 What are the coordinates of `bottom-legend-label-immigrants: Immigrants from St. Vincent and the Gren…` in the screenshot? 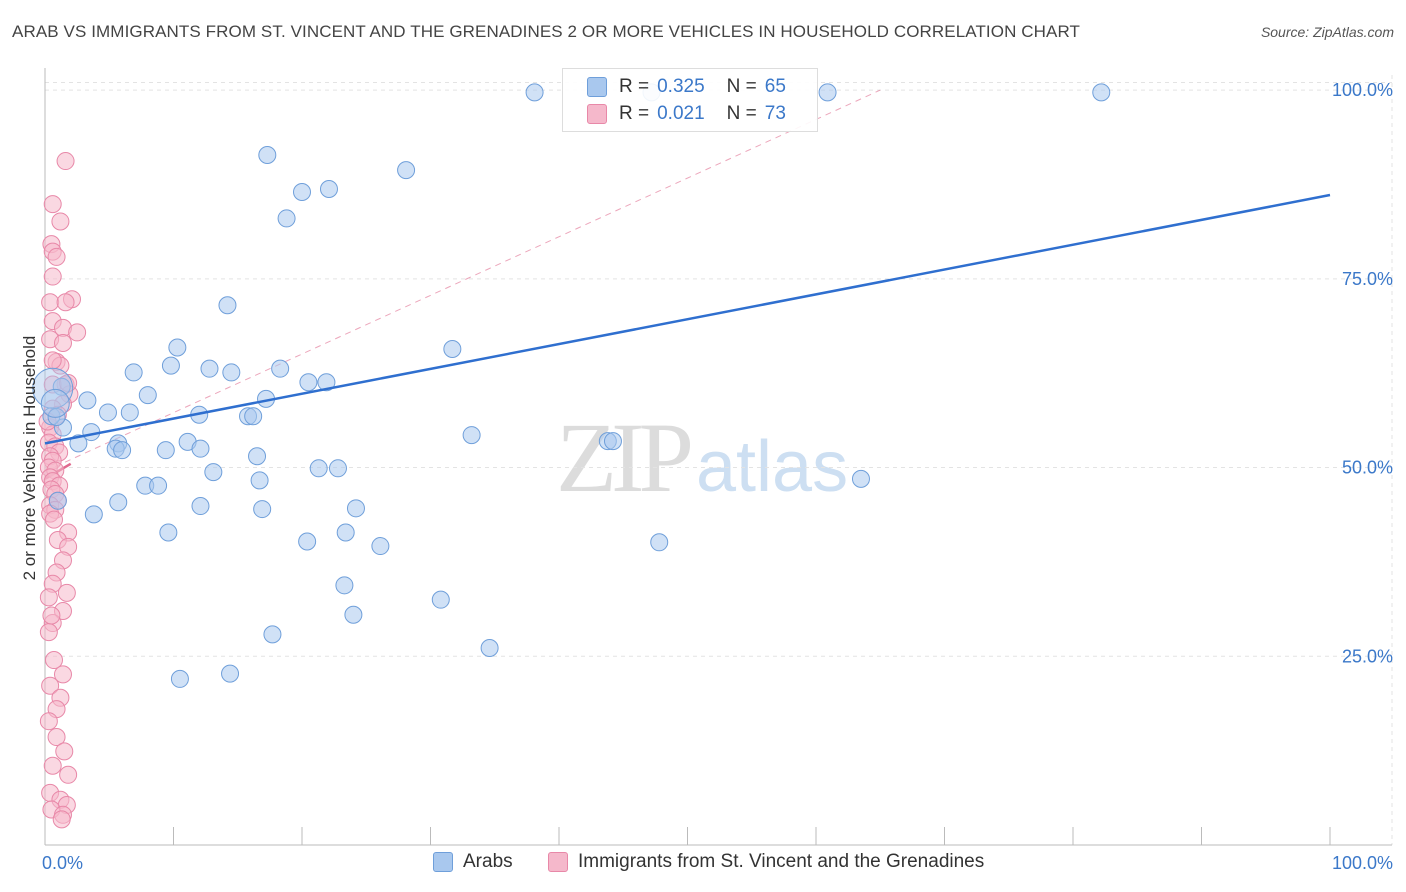 It's located at (781, 861).